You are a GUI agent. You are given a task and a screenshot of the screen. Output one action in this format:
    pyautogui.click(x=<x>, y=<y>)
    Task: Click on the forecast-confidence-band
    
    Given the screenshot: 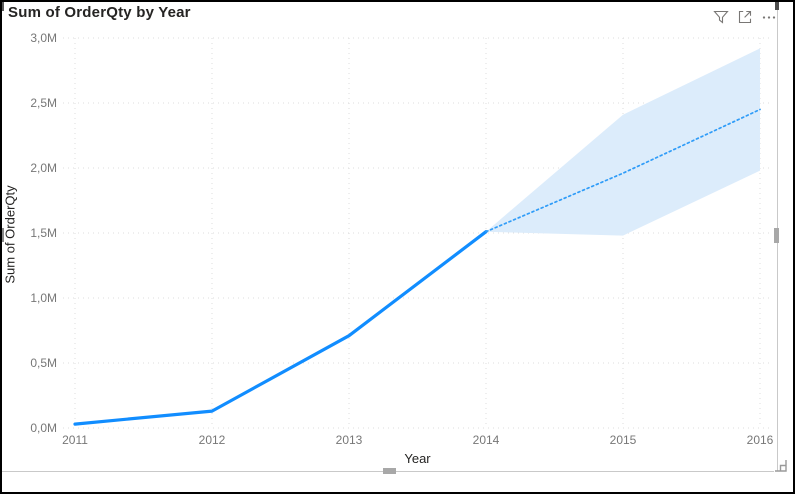 What is the action you would take?
    pyautogui.click(x=623, y=142)
    